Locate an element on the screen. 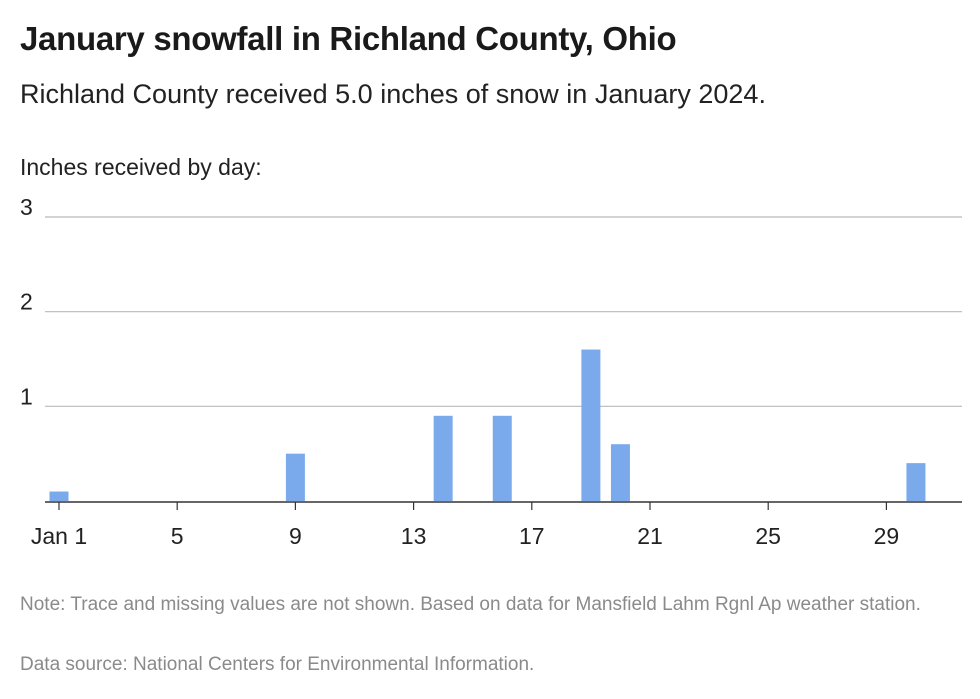 Image resolution: width=980 pixels, height=699 pixels. x-tick-label: Jan 1 is located at coordinates (59, 536).